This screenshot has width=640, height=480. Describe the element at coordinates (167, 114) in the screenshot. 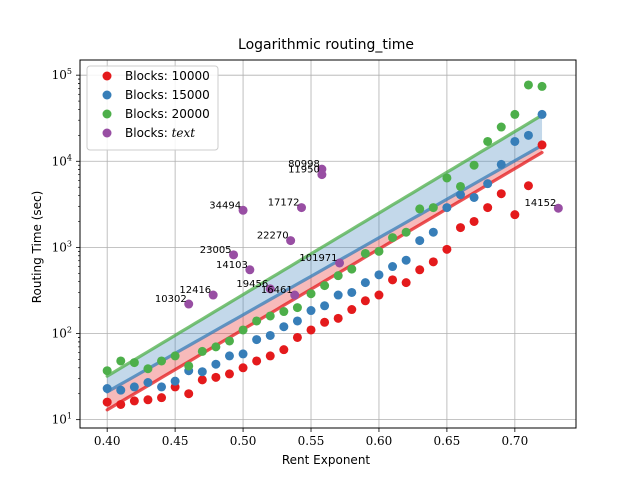

I see `legend-label: Blocks: 20000` at that location.